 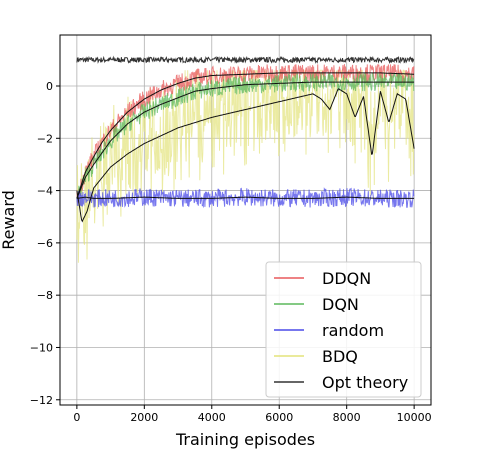 I want to click on x-tick-label: 2000, so click(x=144, y=417).